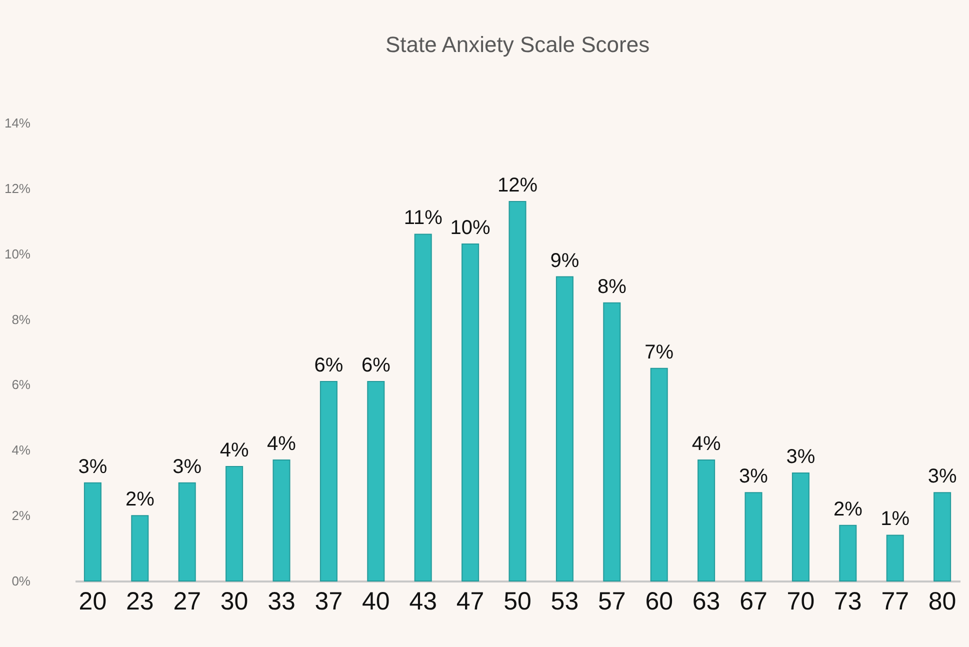  I want to click on chart-title: State Anxiety Scale Scores, so click(517, 44).